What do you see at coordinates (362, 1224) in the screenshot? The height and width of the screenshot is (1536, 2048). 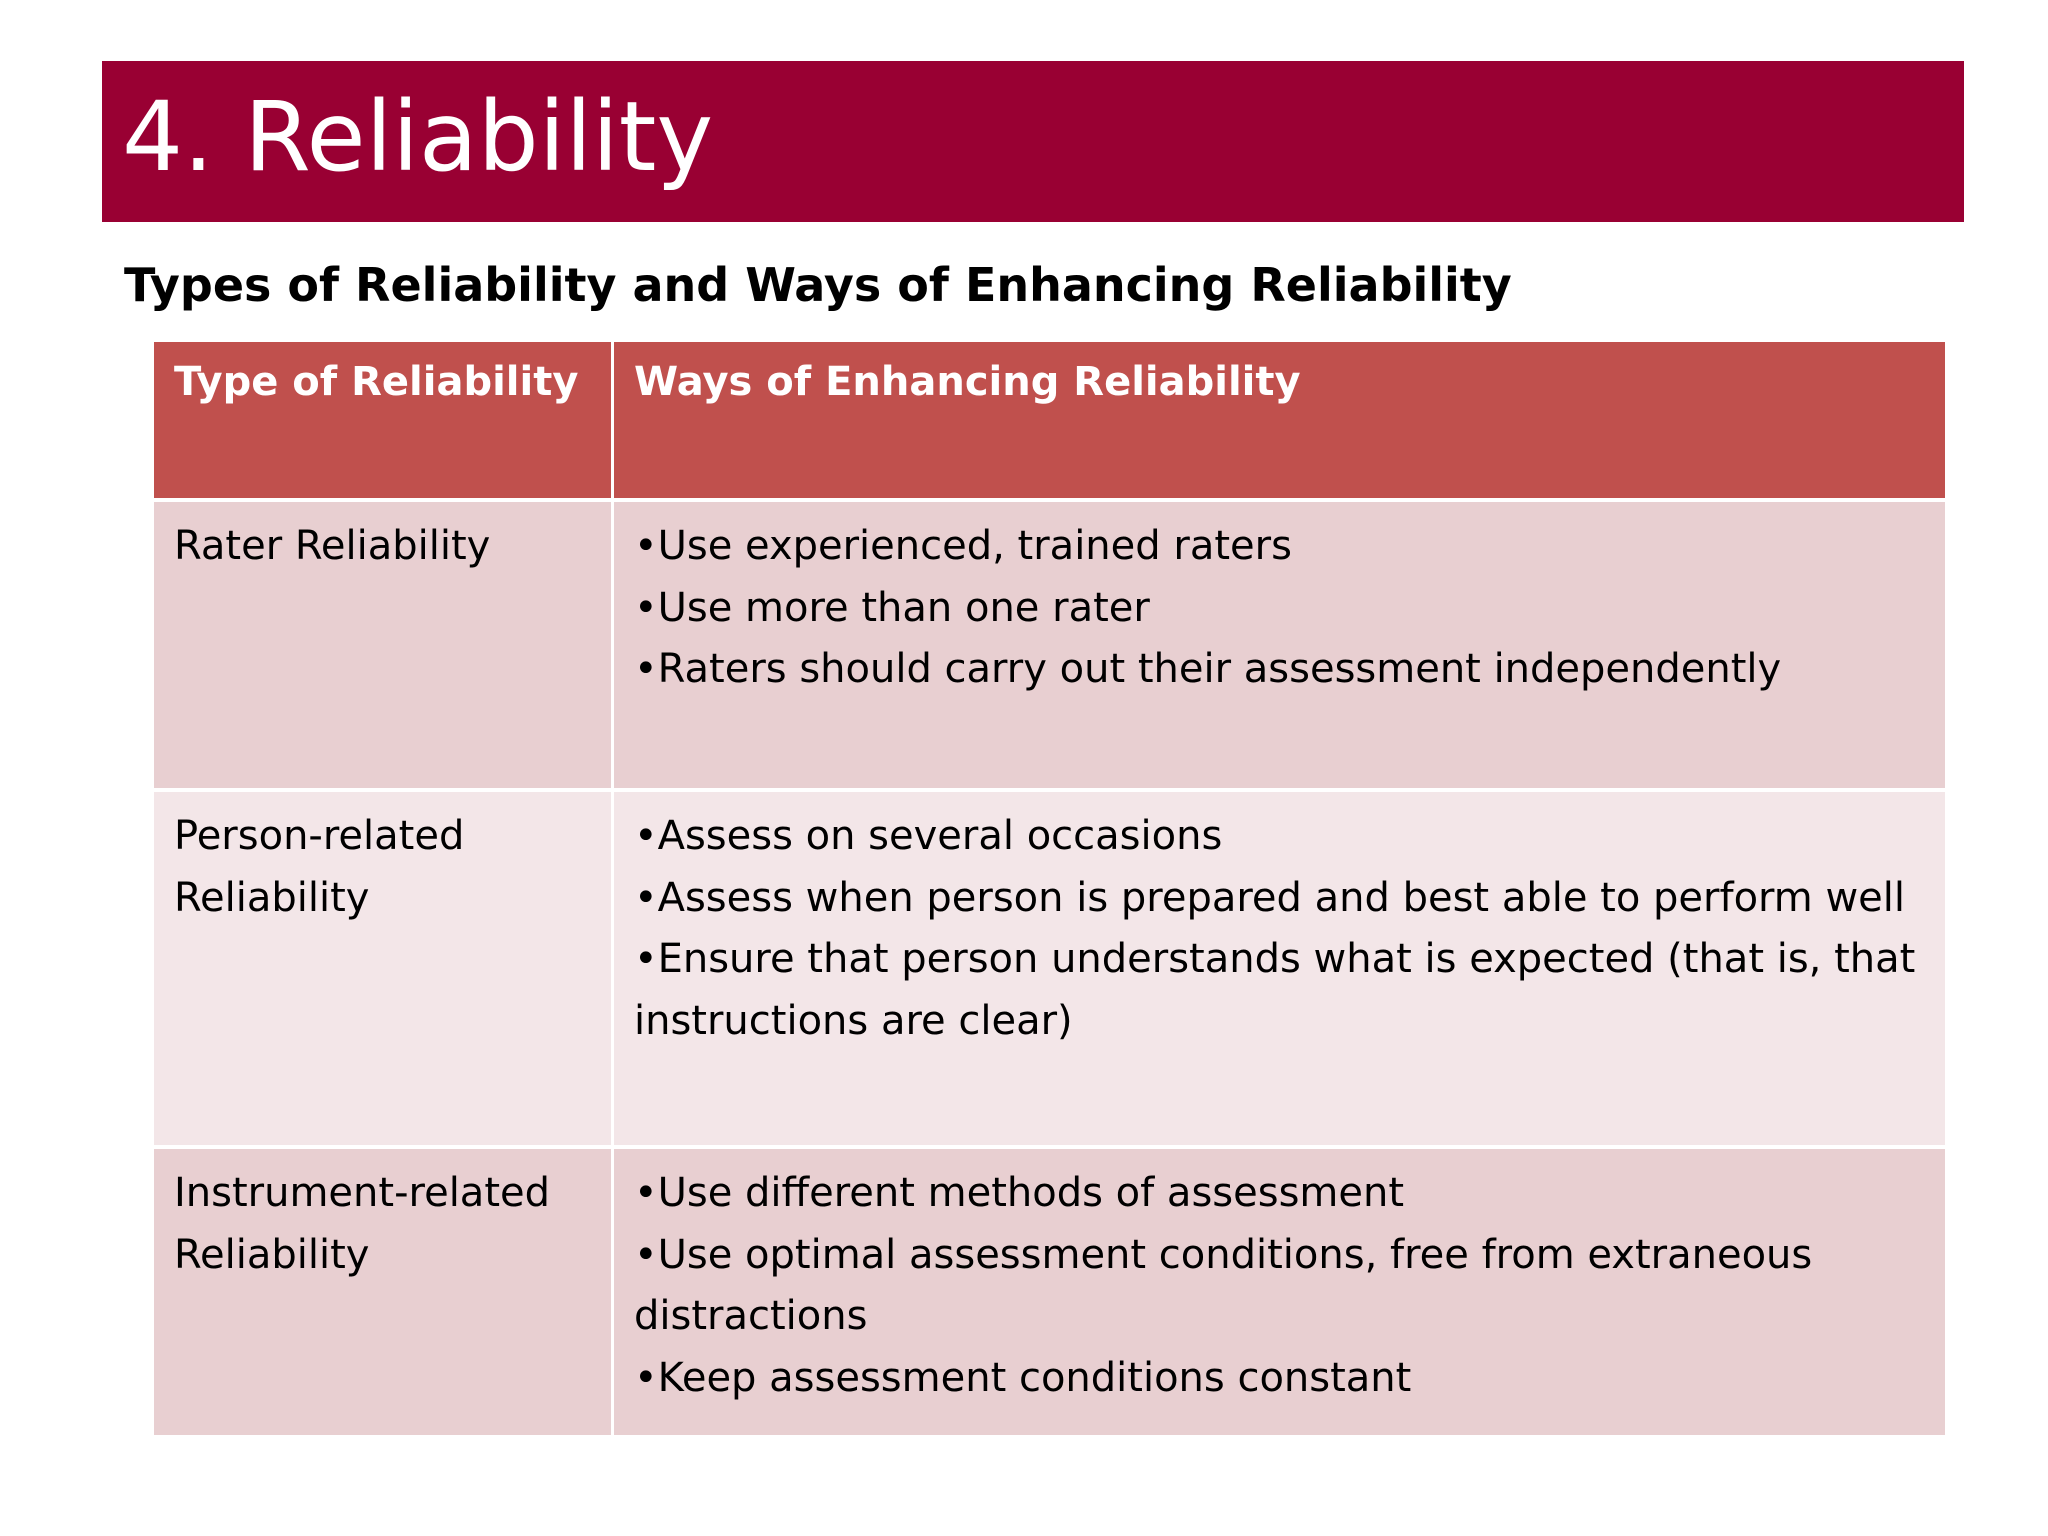 I see `reliability-type: Instrument-related Reliability` at bounding box center [362, 1224].